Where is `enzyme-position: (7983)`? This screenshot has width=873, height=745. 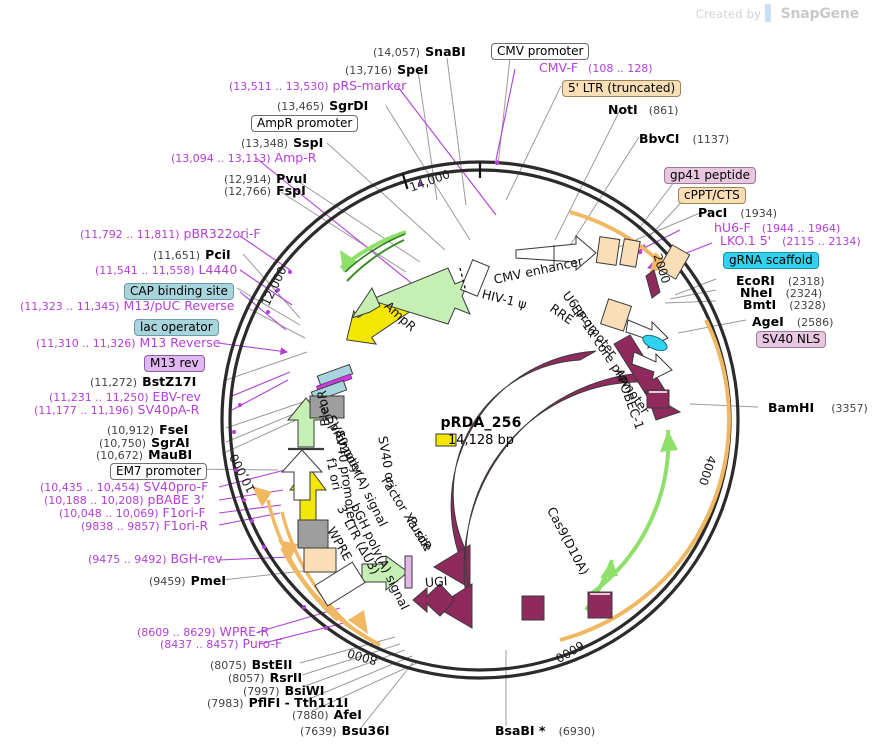 enzyme-position: (7983) is located at coordinates (225, 703).